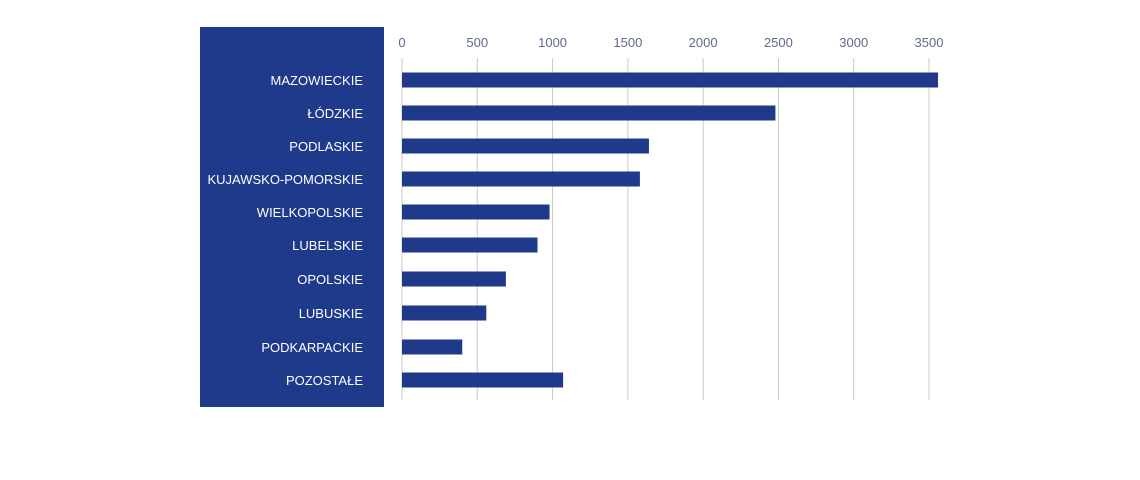 This screenshot has width=1140, height=480. I want to click on x-axis-ticks: 0 500 1000 1500 2000 2500 3000 3500, so click(670, 42).